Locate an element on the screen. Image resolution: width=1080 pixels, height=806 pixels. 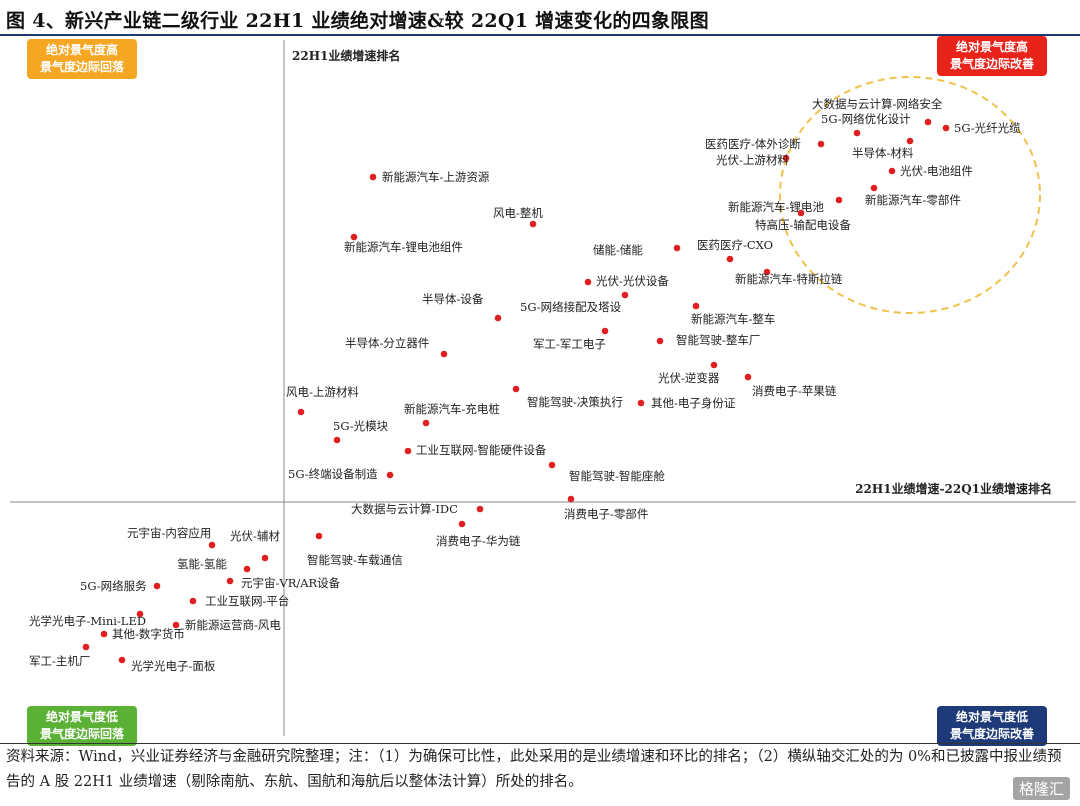
data-label: 光伏-光伏设备 is located at coordinates (632, 281).